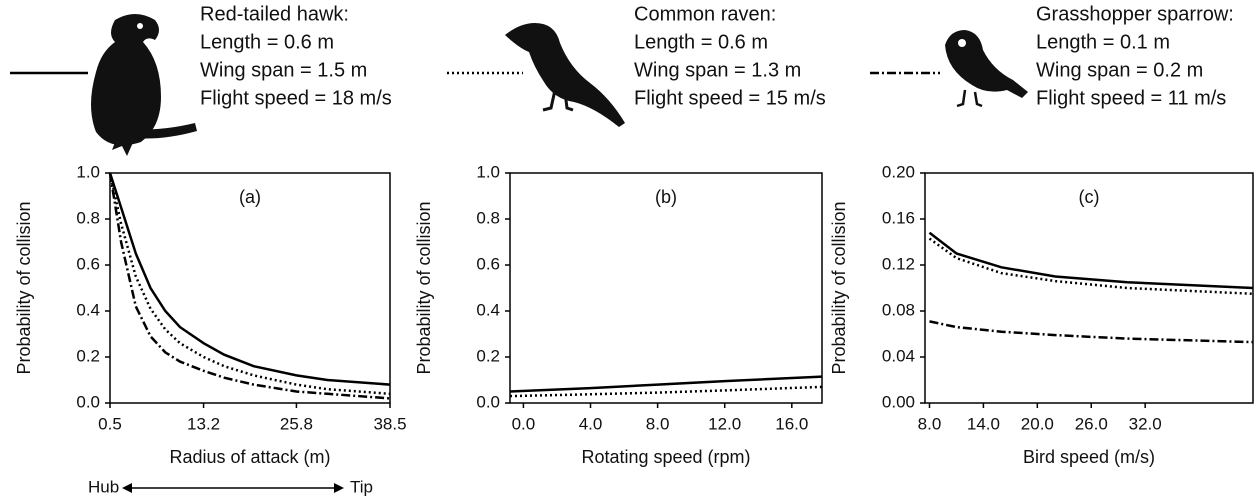  I want to click on chart-title: (b), so click(666, 197).